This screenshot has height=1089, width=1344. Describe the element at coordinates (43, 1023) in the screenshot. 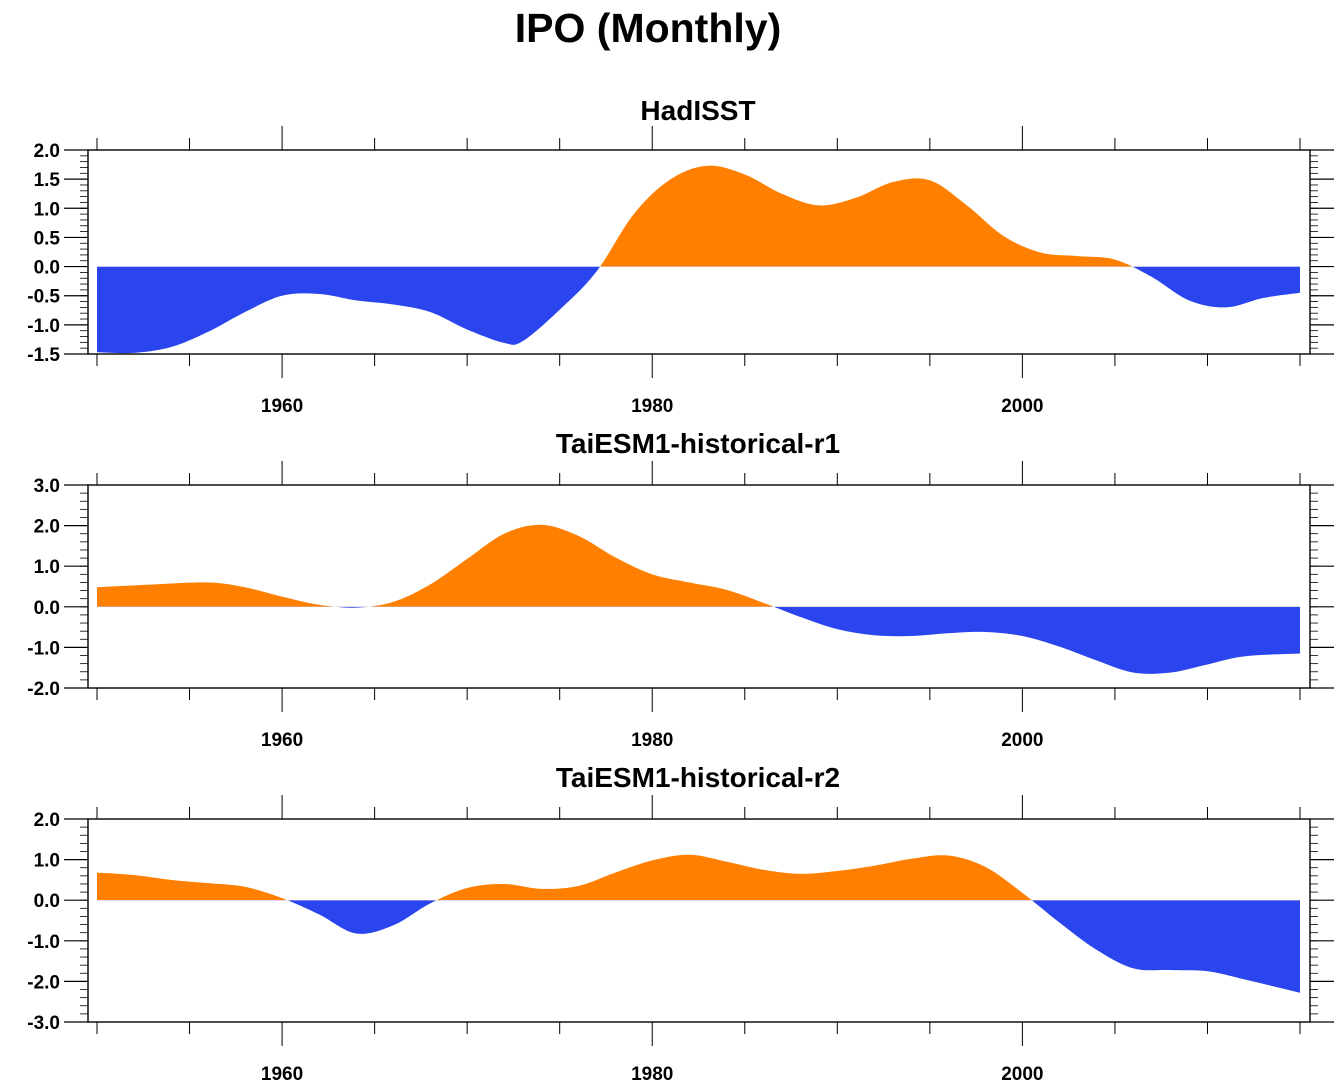

I see `ytick-label: -3.0` at that location.